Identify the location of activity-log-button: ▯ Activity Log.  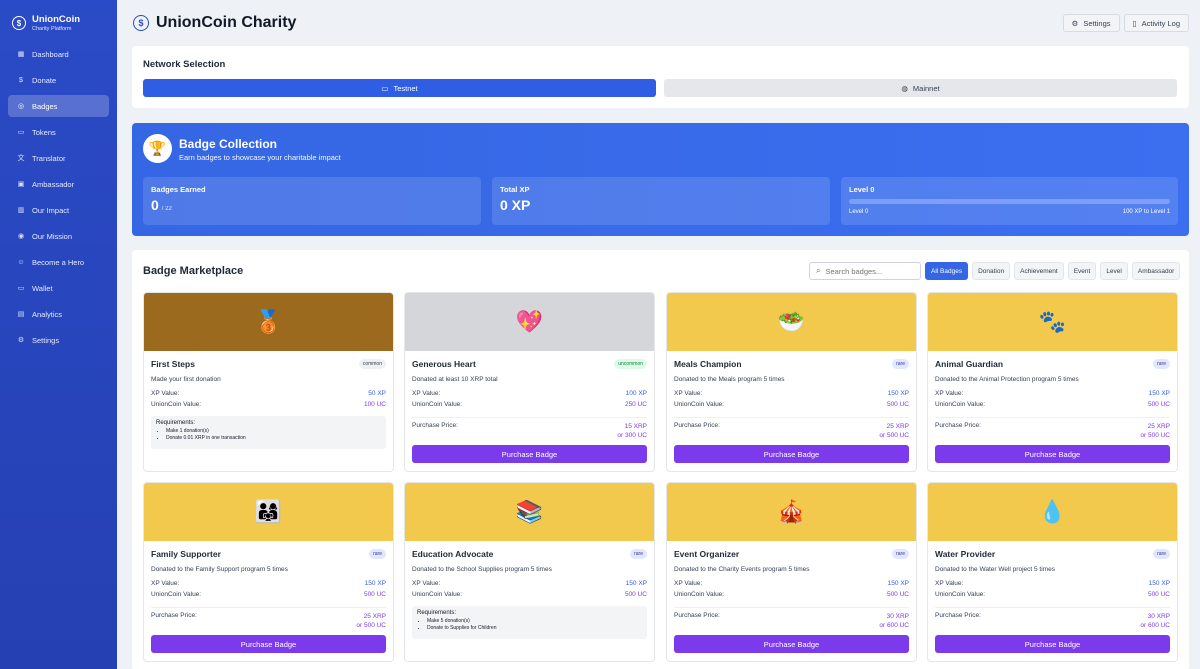
(1156, 23).